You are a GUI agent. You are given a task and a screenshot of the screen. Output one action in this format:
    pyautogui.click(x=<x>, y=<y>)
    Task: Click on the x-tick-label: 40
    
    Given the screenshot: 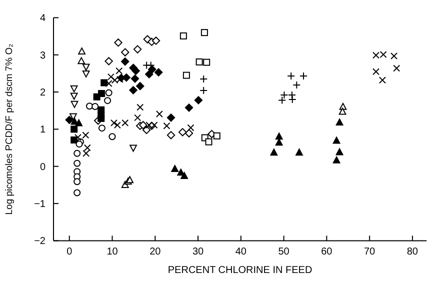 What is the action you would take?
    pyautogui.click(x=241, y=252)
    